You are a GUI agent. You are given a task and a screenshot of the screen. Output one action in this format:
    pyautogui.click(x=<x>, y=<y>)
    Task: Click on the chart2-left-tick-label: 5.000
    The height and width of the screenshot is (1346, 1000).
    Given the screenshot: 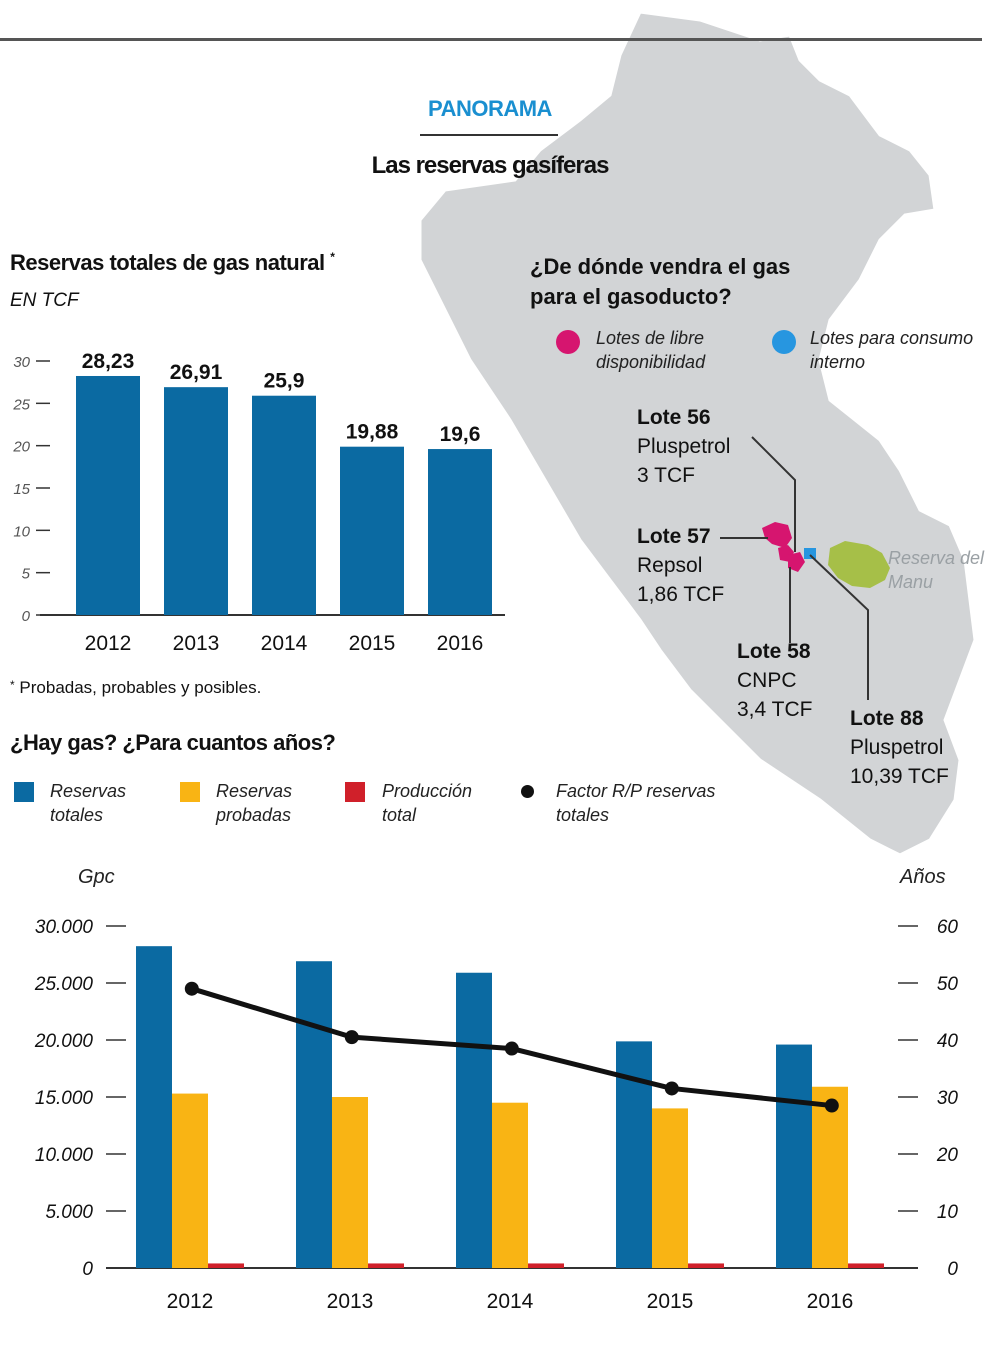 What is the action you would take?
    pyautogui.click(x=69, y=1212)
    